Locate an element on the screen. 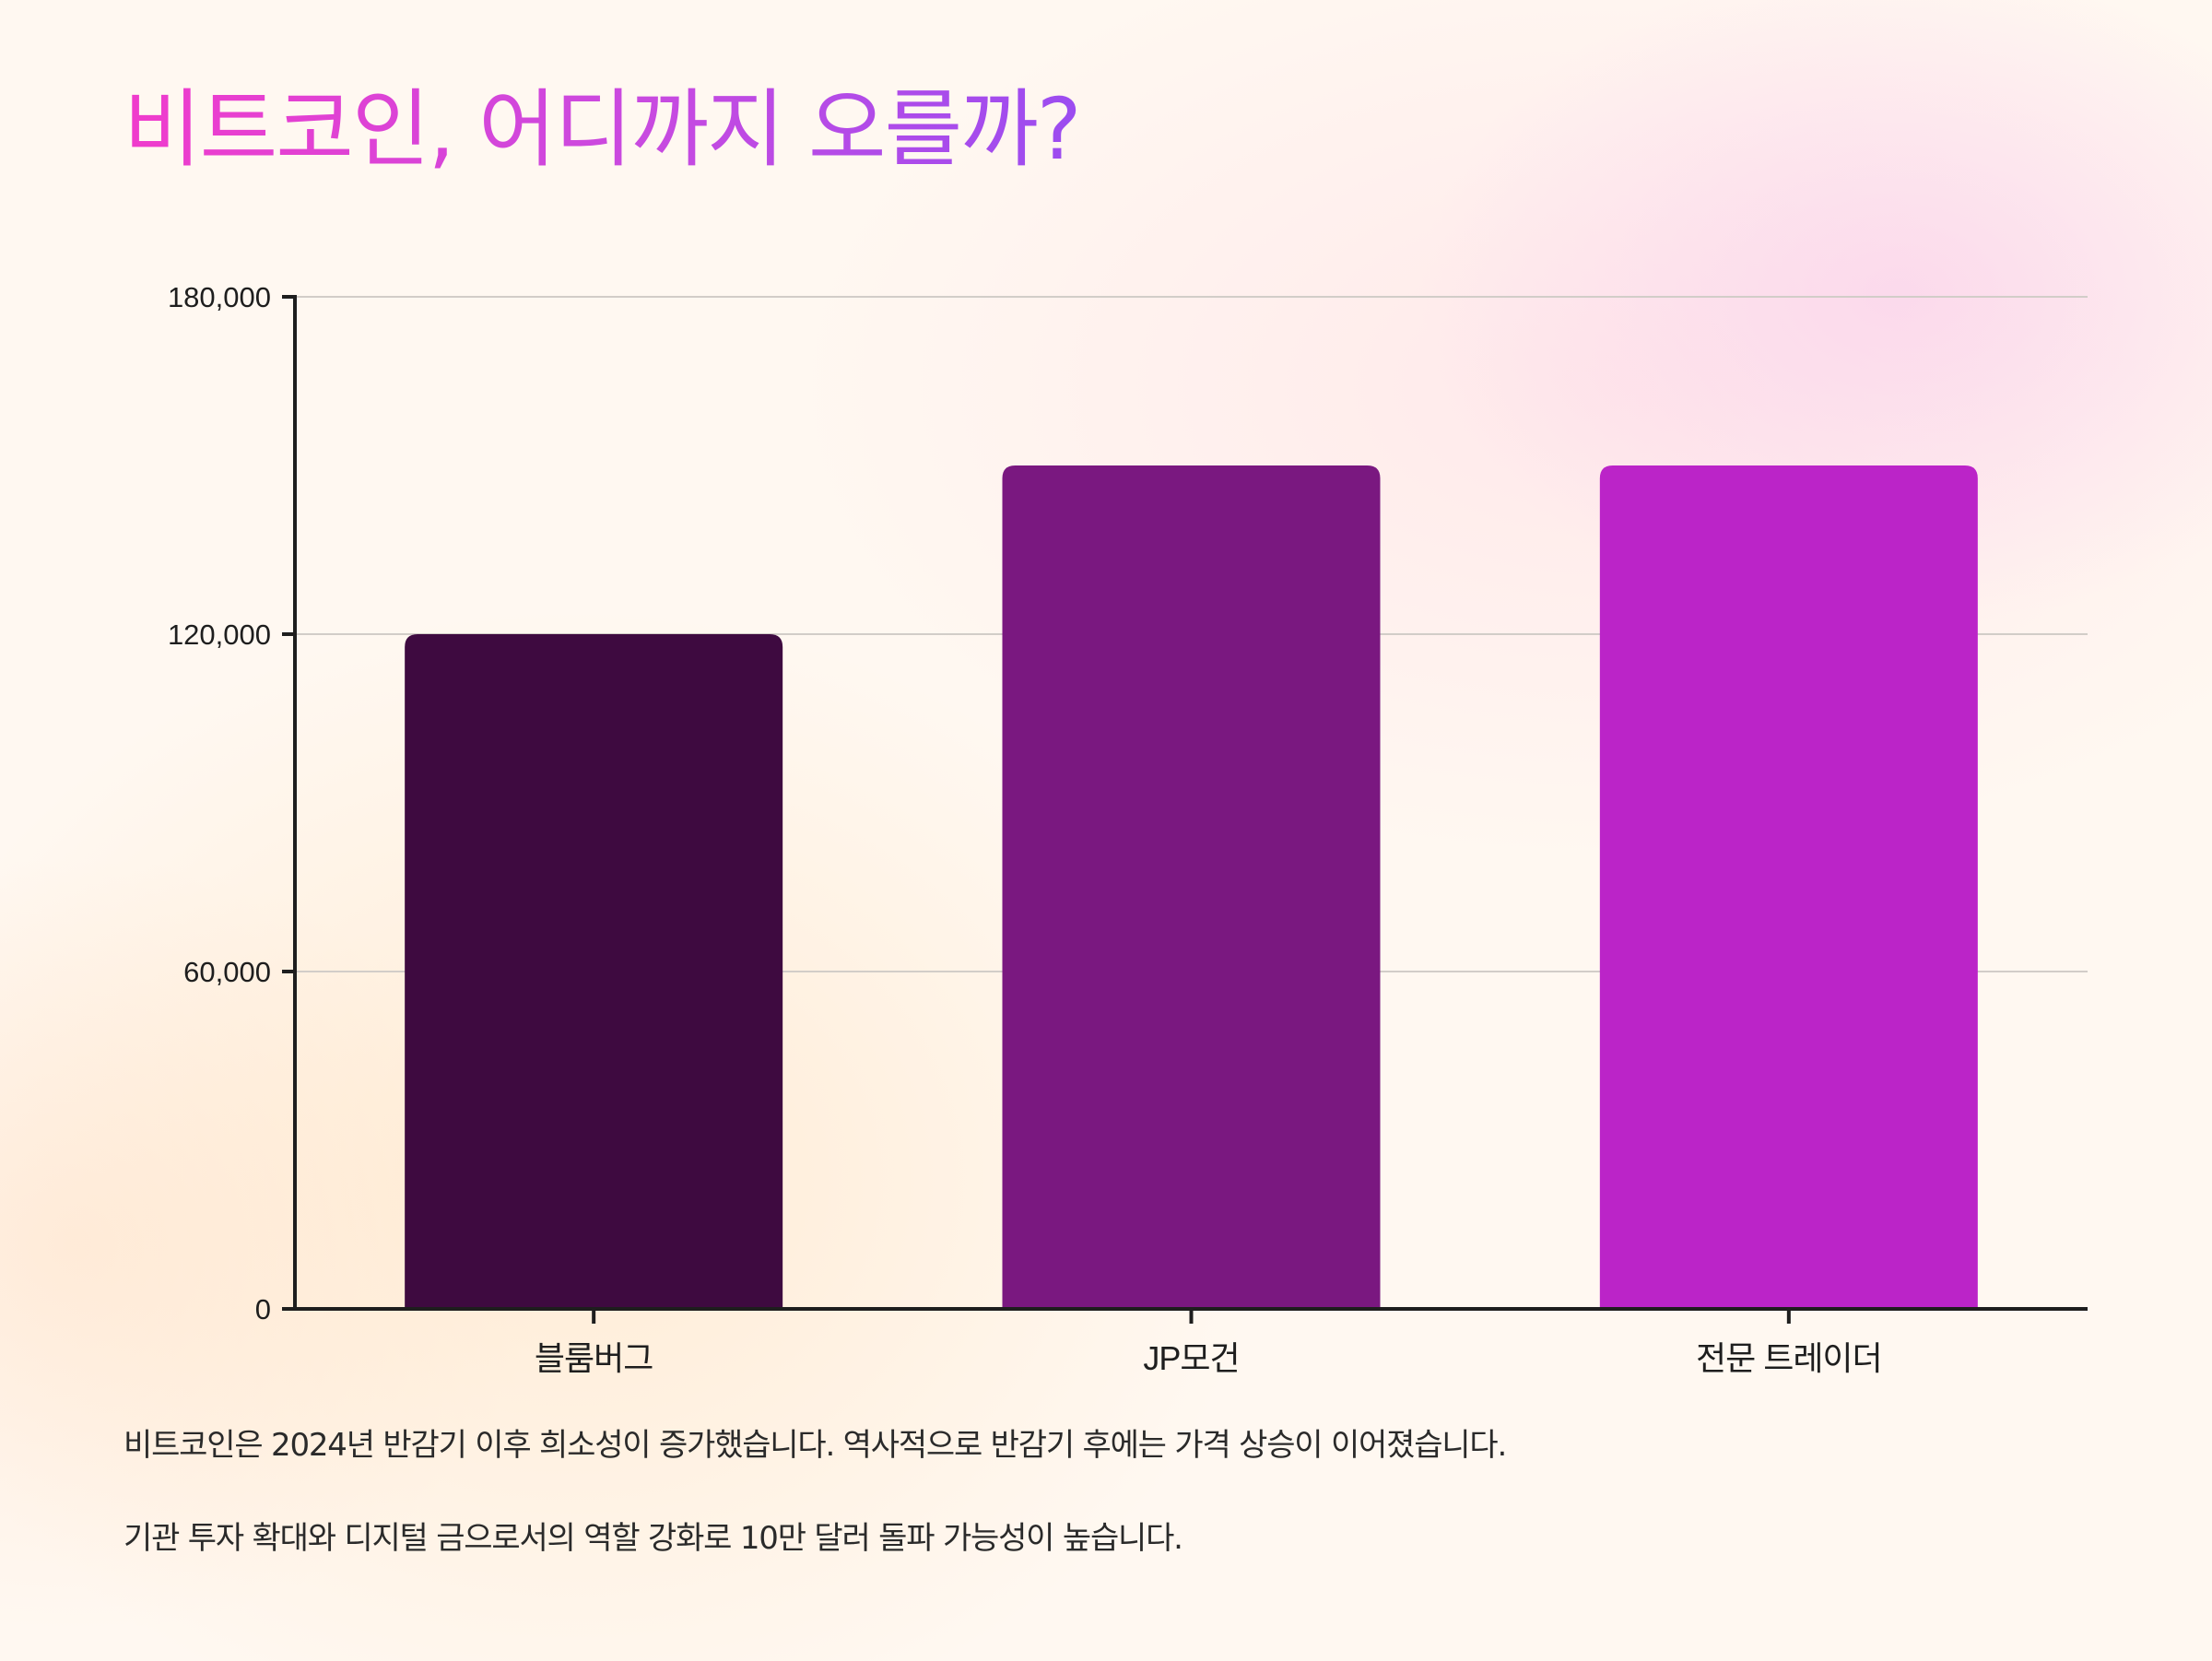 The height and width of the screenshot is (1661, 2212). x-tick-label: 전문 트레이더 is located at coordinates (1789, 1358).